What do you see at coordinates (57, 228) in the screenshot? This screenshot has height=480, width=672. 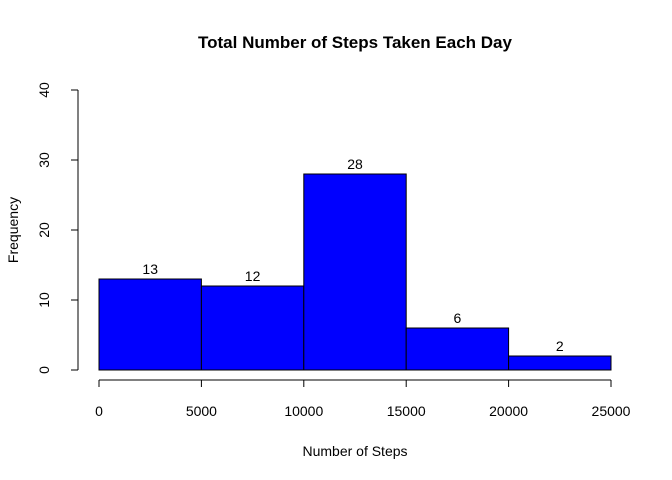 I see `y-axis: 0 10 20 30 40` at bounding box center [57, 228].